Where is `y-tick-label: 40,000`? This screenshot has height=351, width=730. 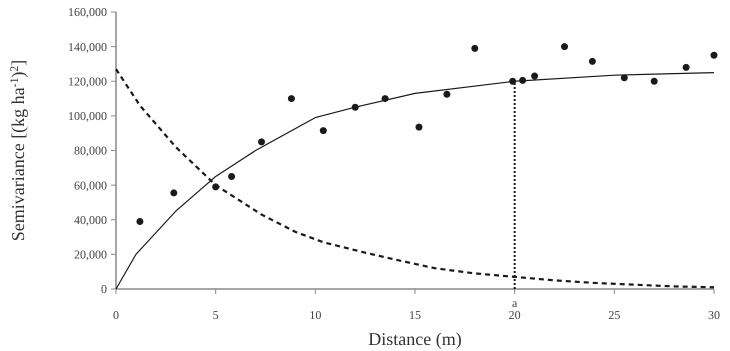
y-tick-label: 40,000 is located at coordinates (90, 219).